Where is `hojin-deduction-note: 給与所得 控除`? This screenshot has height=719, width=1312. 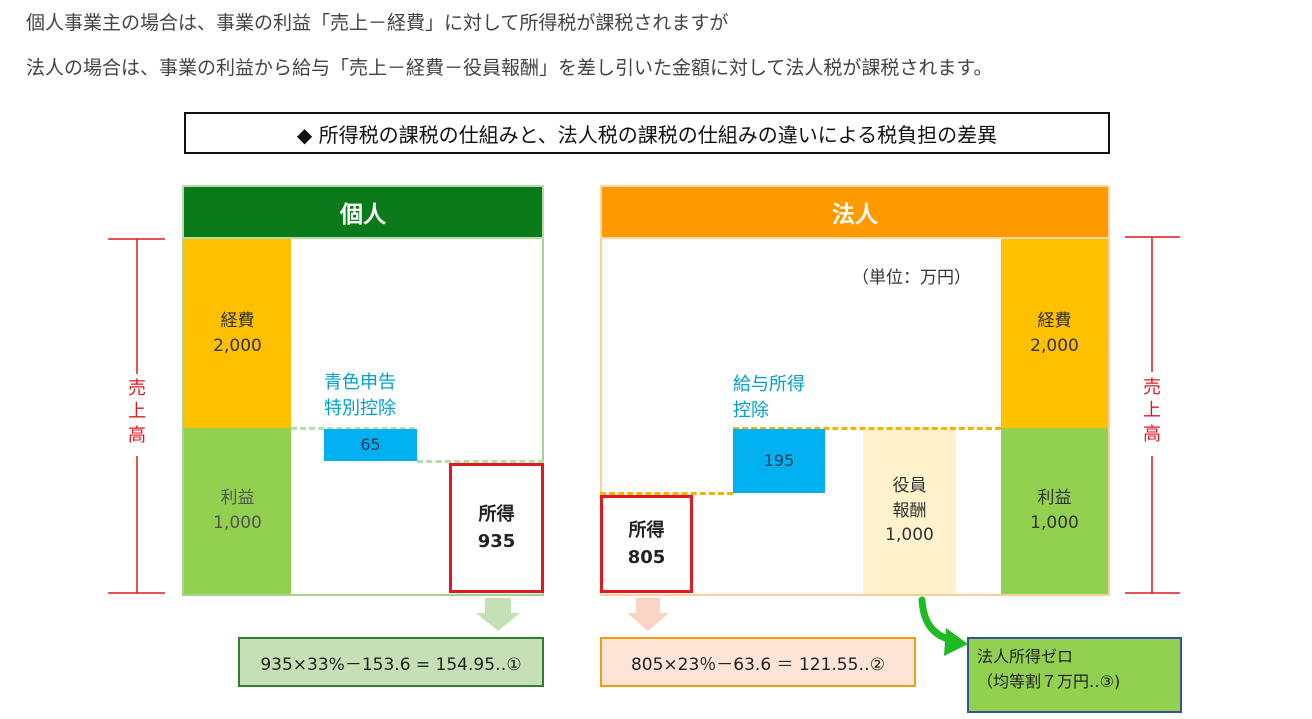 hojin-deduction-note: 給与所得 控除 is located at coordinates (793, 398).